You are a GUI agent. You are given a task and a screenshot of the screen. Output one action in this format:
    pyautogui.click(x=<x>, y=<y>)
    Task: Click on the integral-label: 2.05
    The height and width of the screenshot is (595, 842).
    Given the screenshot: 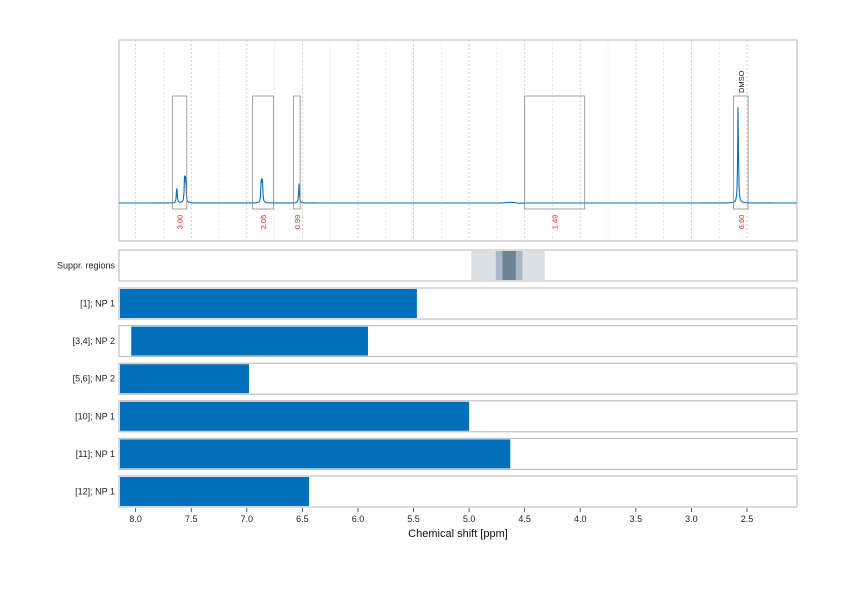 What is the action you would take?
    pyautogui.click(x=263, y=222)
    